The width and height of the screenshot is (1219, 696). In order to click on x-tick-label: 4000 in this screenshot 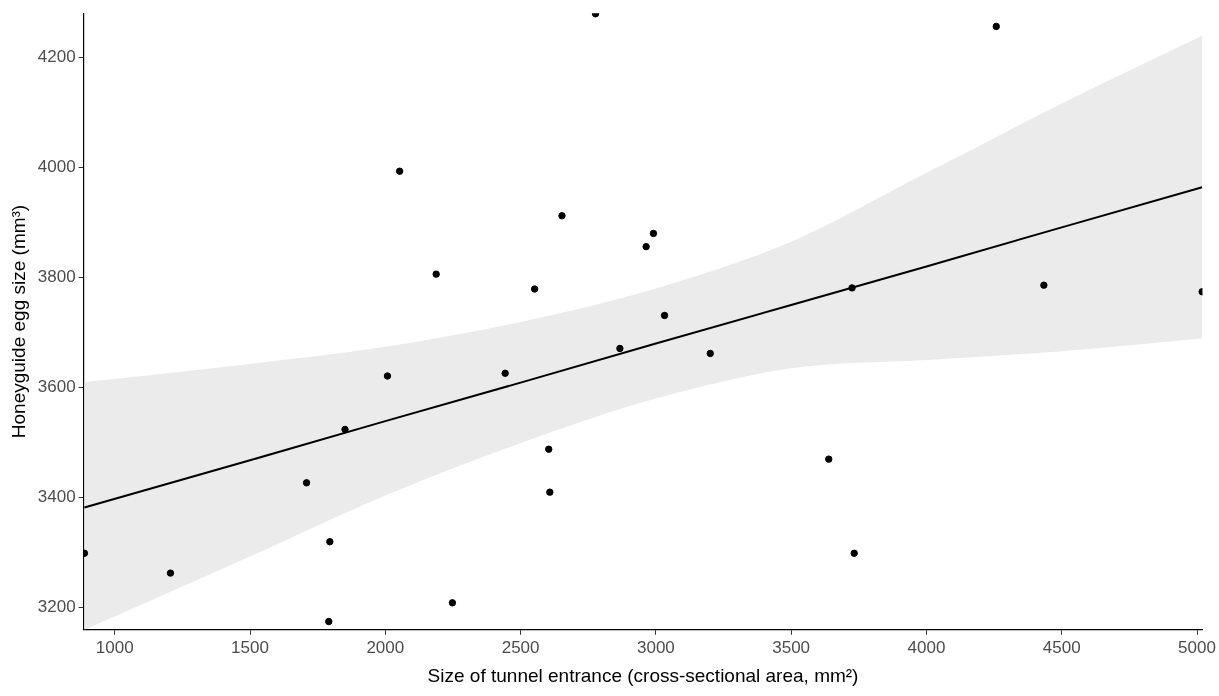, I will do `click(926, 647)`.